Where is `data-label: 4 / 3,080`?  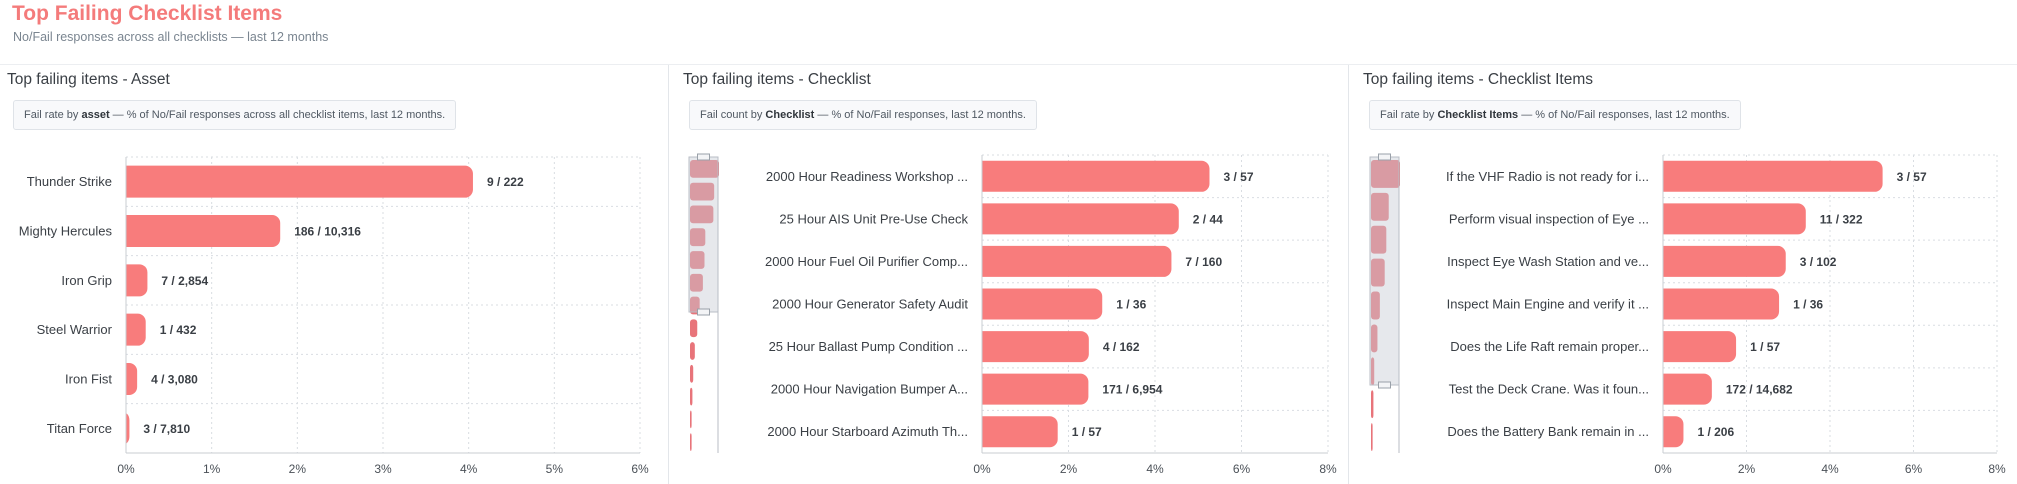 data-label: 4 / 3,080 is located at coordinates (174, 380).